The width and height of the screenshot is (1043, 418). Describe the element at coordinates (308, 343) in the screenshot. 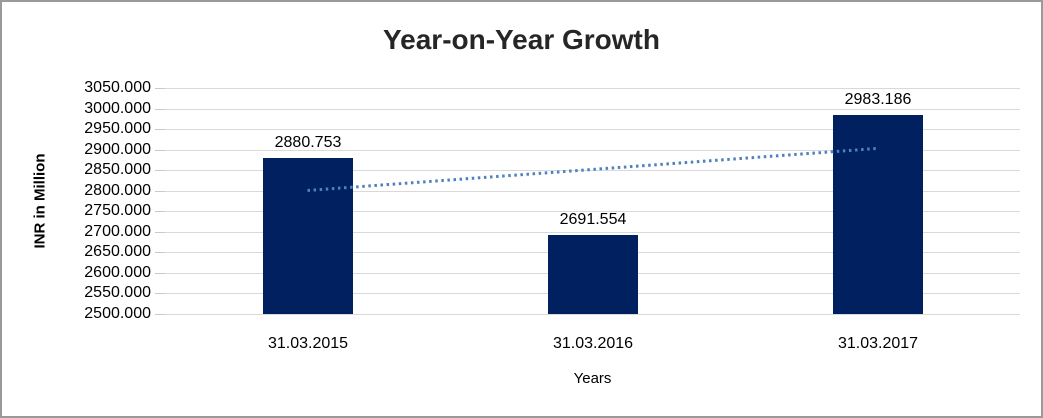

I see `x-tick-label: 31.03.2015` at that location.